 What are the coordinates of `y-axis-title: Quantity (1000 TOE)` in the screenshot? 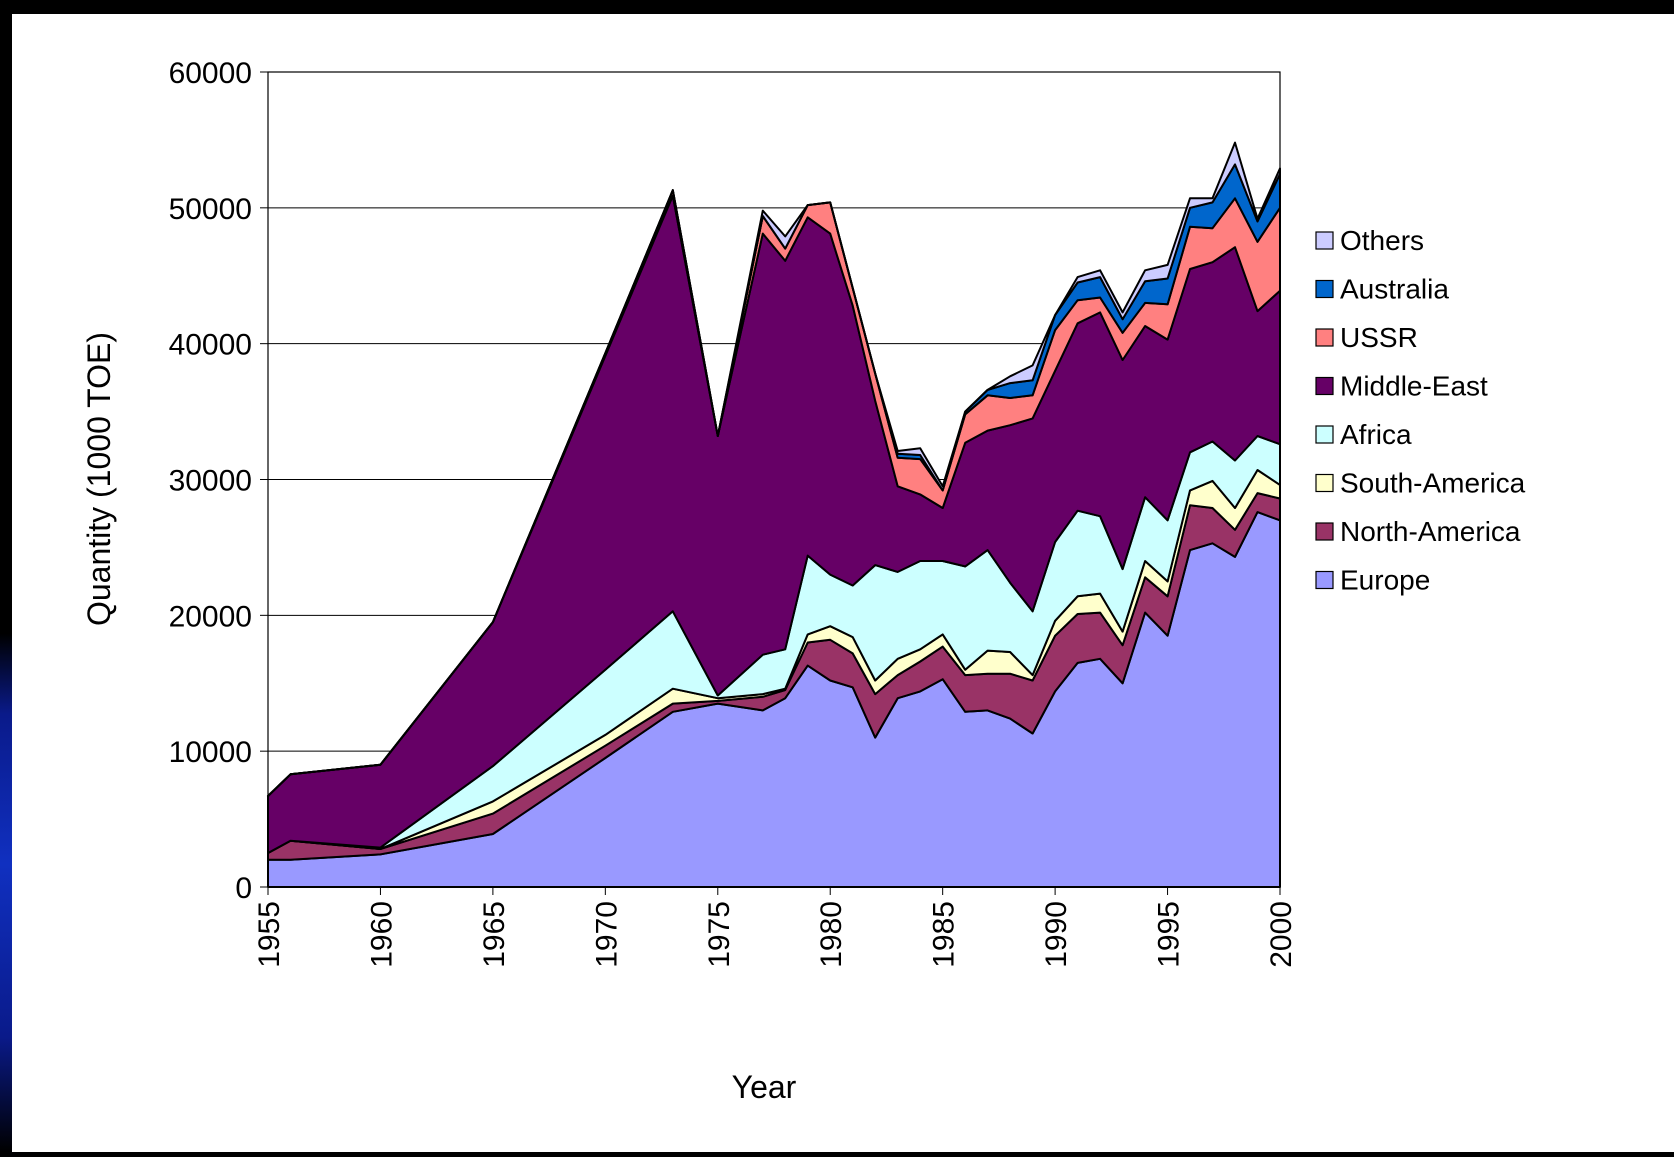 It's located at (99, 479).